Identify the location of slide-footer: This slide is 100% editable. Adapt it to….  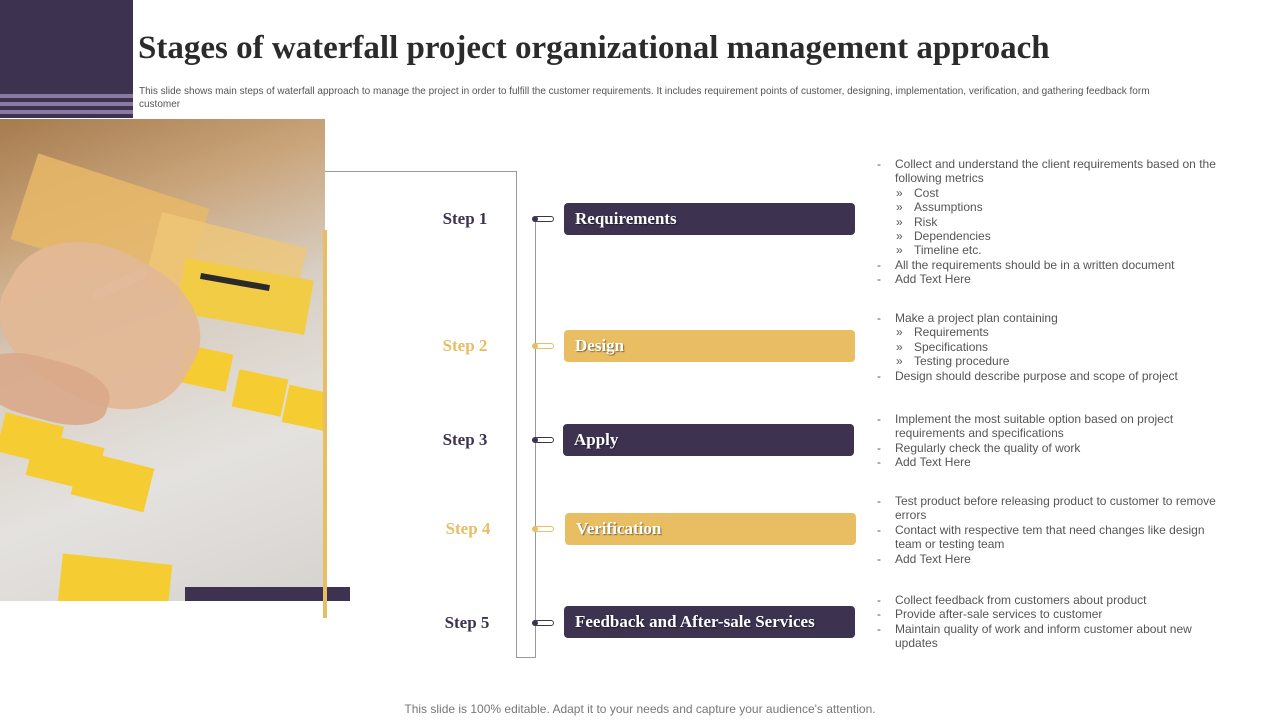
(640, 709).